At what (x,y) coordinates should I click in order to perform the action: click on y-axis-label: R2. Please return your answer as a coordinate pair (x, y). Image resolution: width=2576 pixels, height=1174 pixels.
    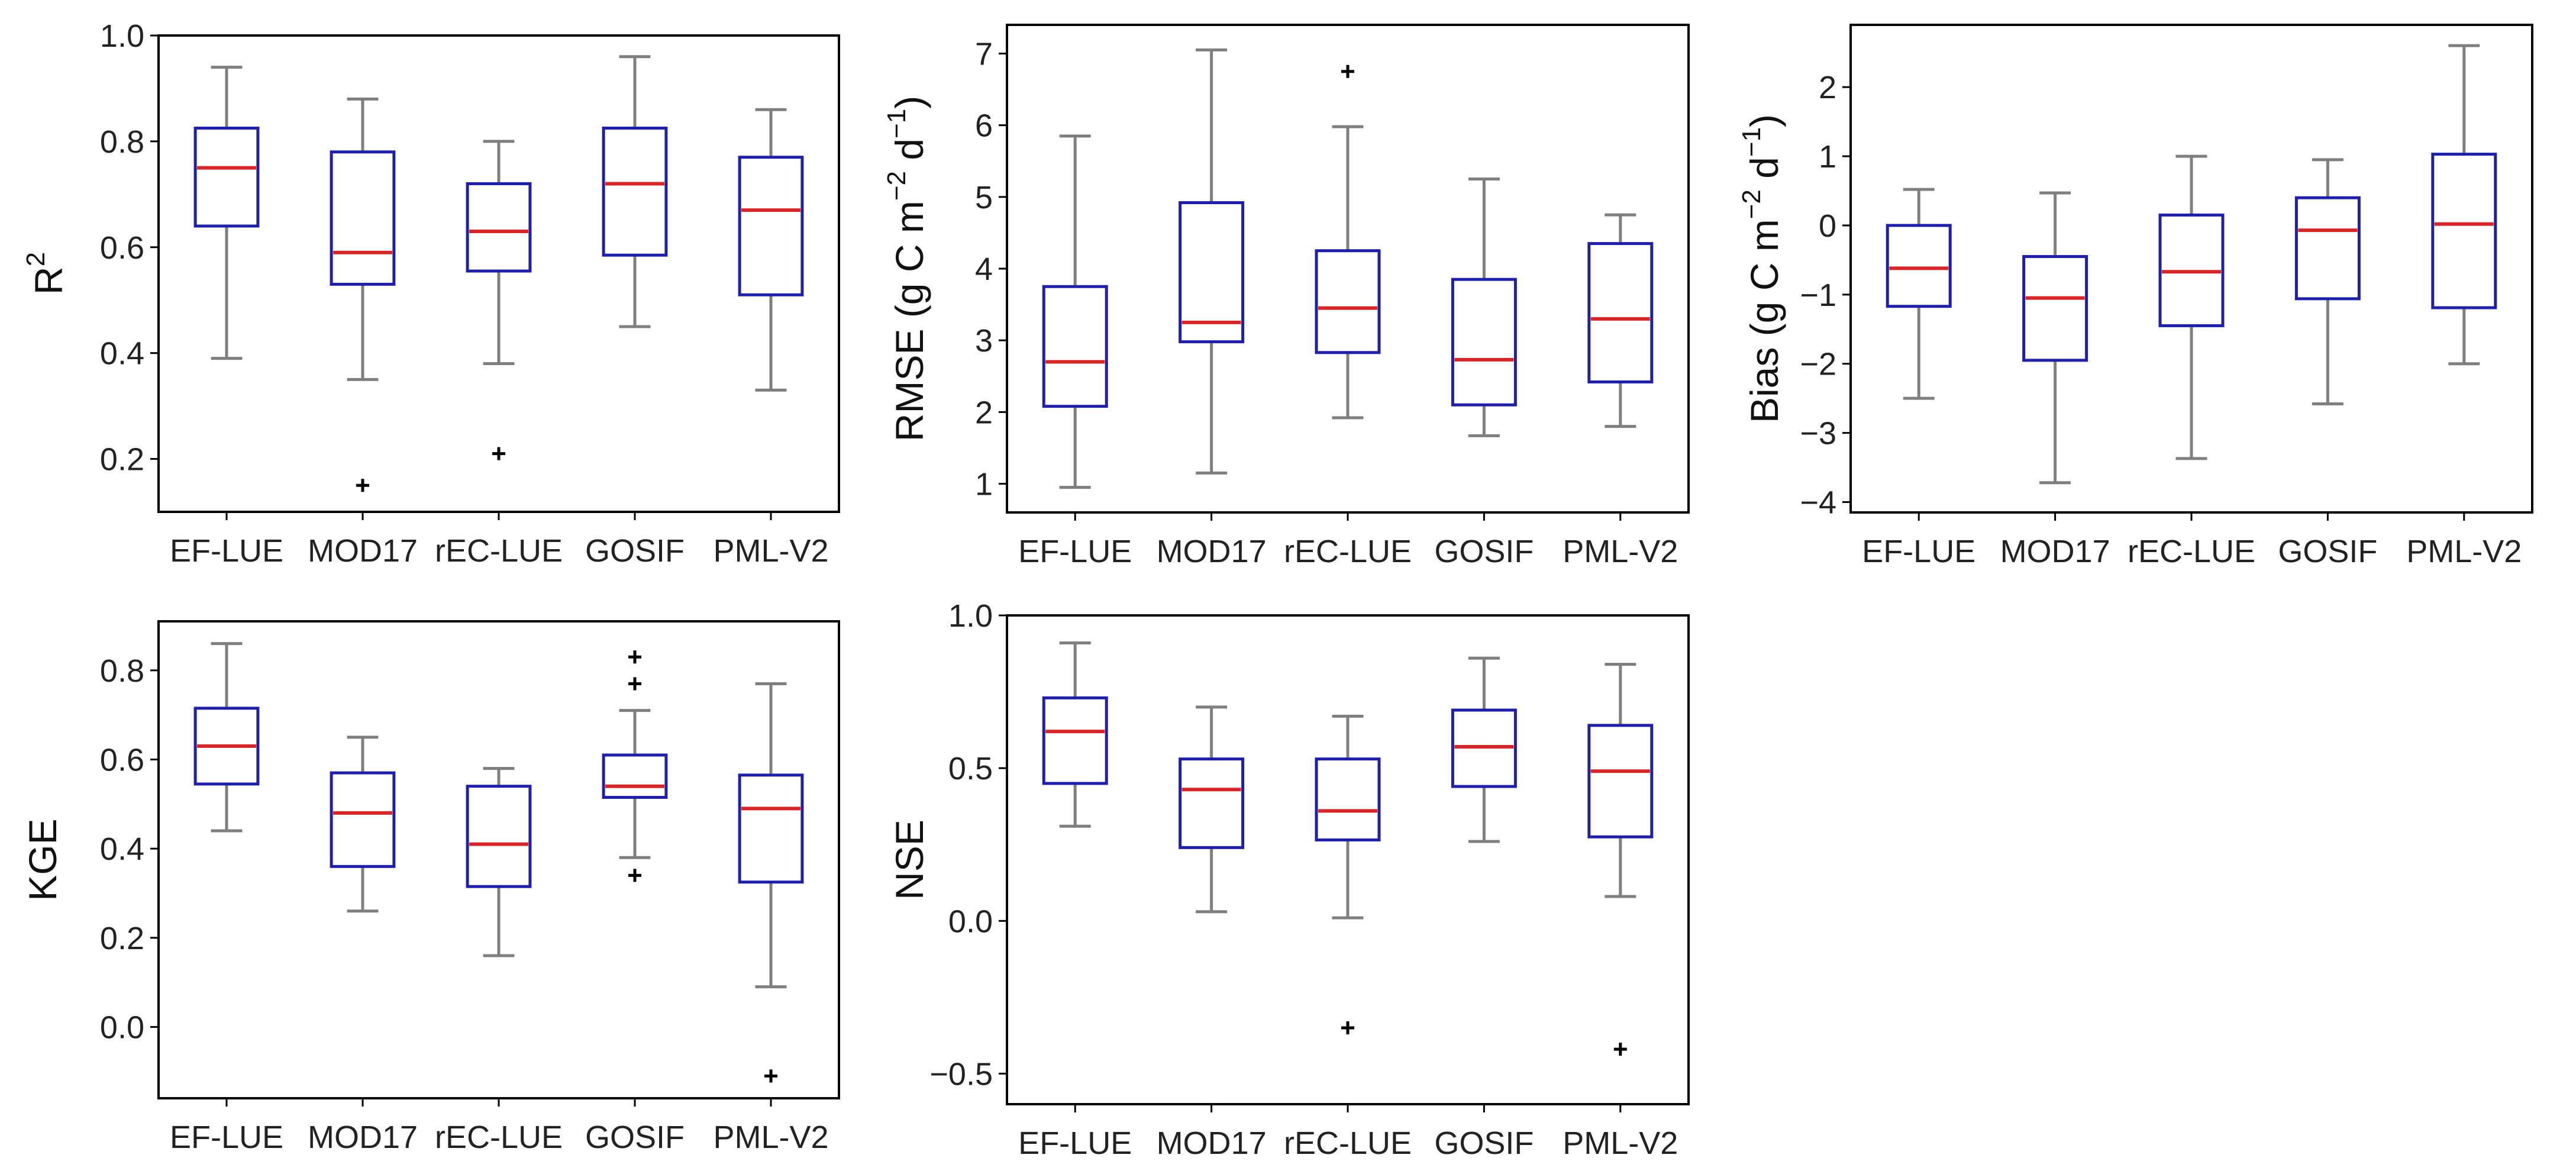
    Looking at the image, I should click on (45, 273).